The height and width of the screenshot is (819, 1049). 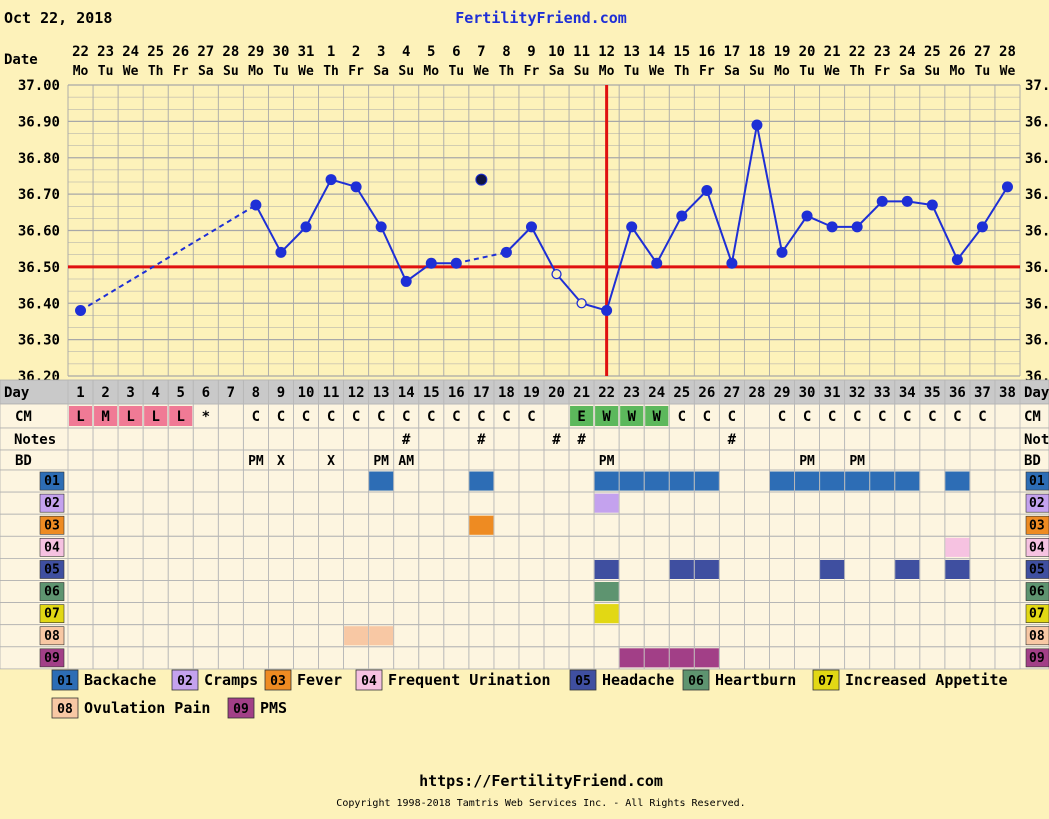 What do you see at coordinates (782, 393) in the screenshot?
I see `cycle-day-label: 29` at bounding box center [782, 393].